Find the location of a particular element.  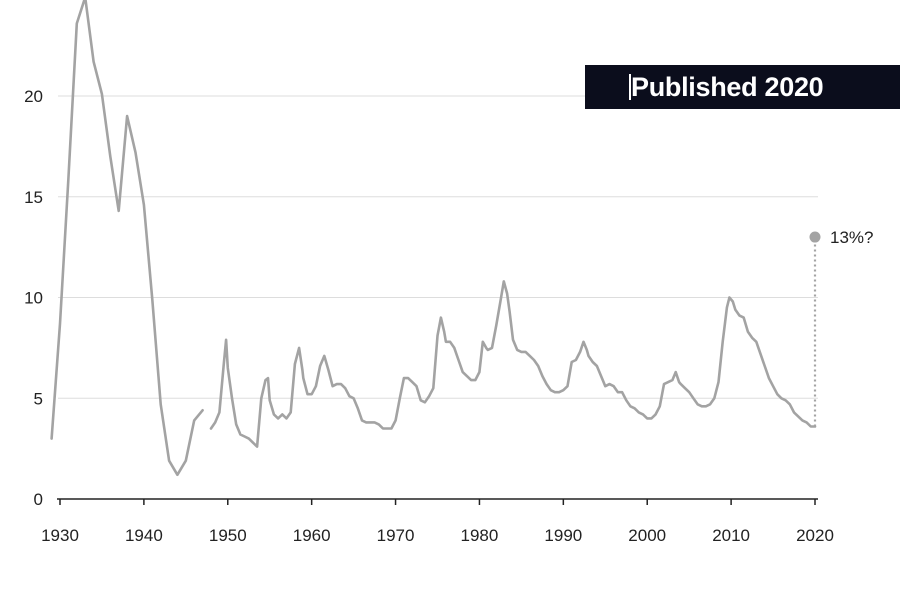

x-tick-label-1950: 1950 is located at coordinates (228, 535).